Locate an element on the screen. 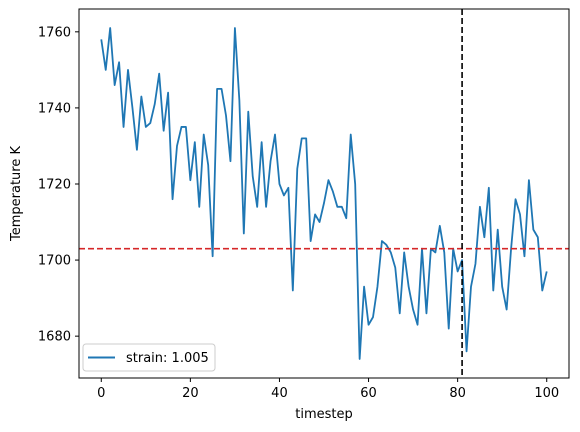 This screenshot has height=432, width=580. legend: strain: 1.005 is located at coordinates (149, 357).